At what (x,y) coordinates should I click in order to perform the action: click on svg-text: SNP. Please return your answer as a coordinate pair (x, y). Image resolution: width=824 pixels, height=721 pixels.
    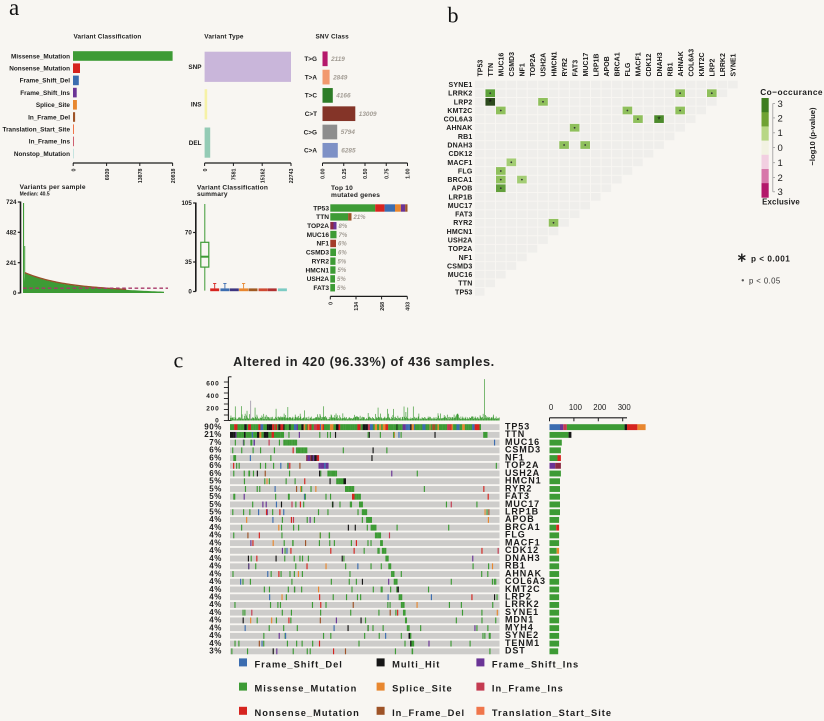
    Looking at the image, I should click on (195, 67).